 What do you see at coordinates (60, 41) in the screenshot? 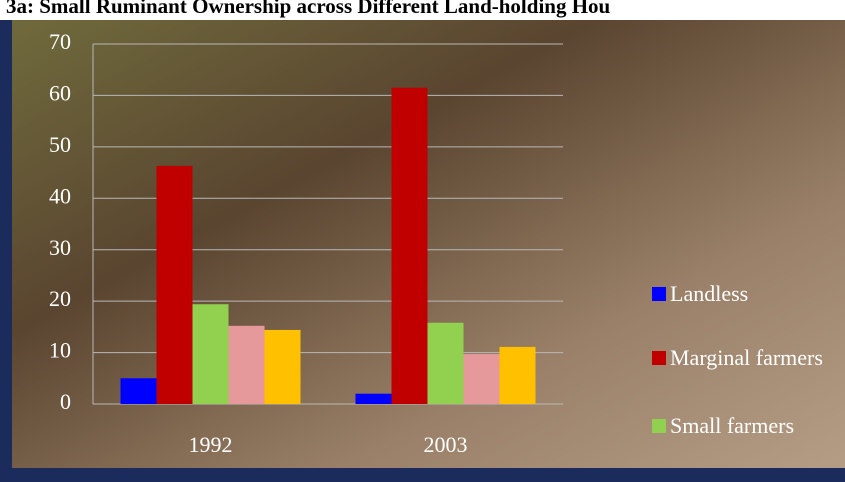
I see `y-tick-label: 70` at bounding box center [60, 41].